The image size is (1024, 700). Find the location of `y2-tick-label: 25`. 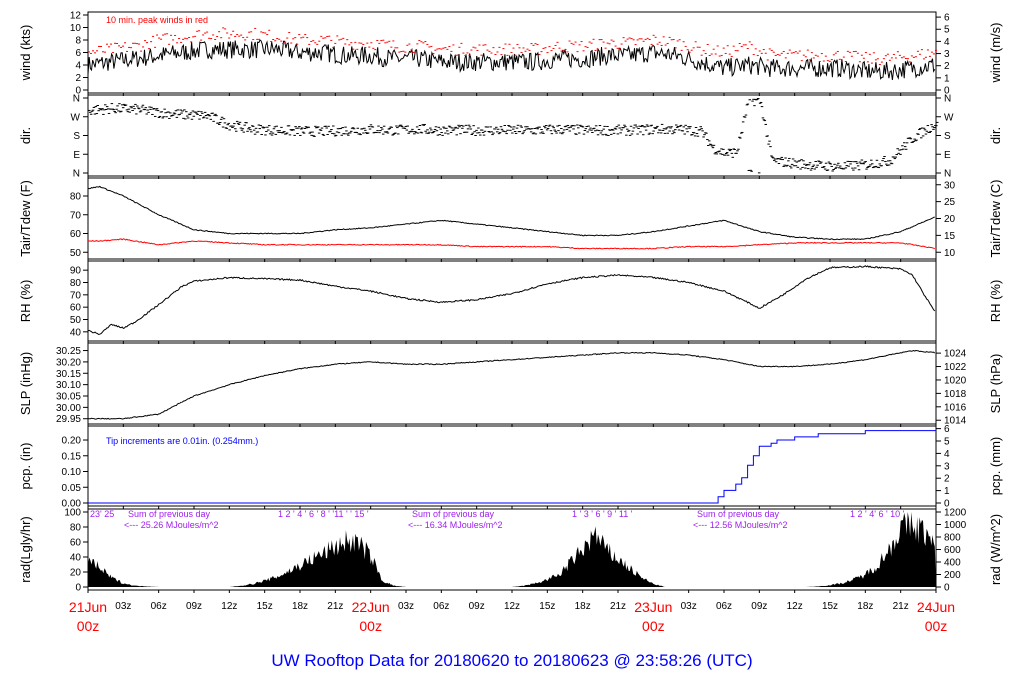

y2-tick-label: 25 is located at coordinates (950, 202).